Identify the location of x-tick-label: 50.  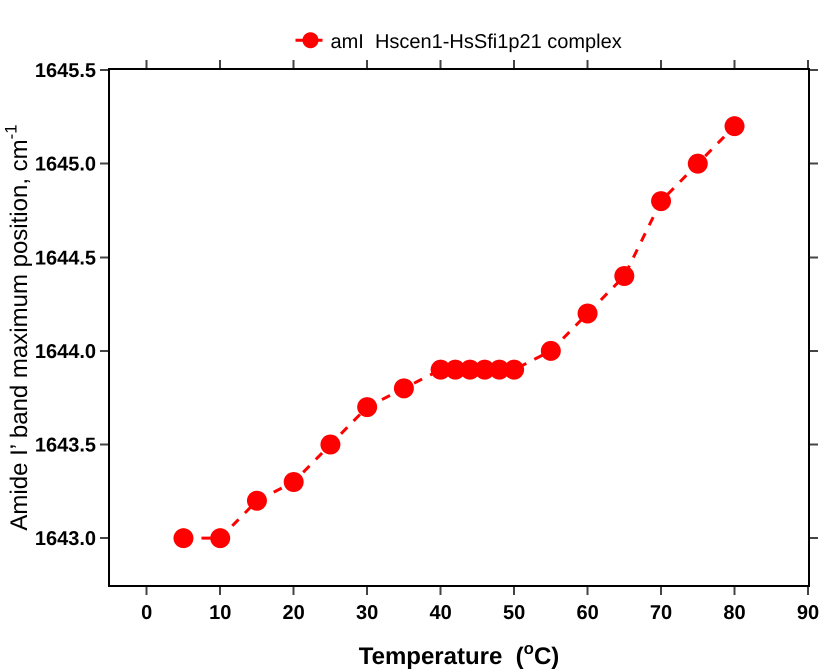
(514, 613).